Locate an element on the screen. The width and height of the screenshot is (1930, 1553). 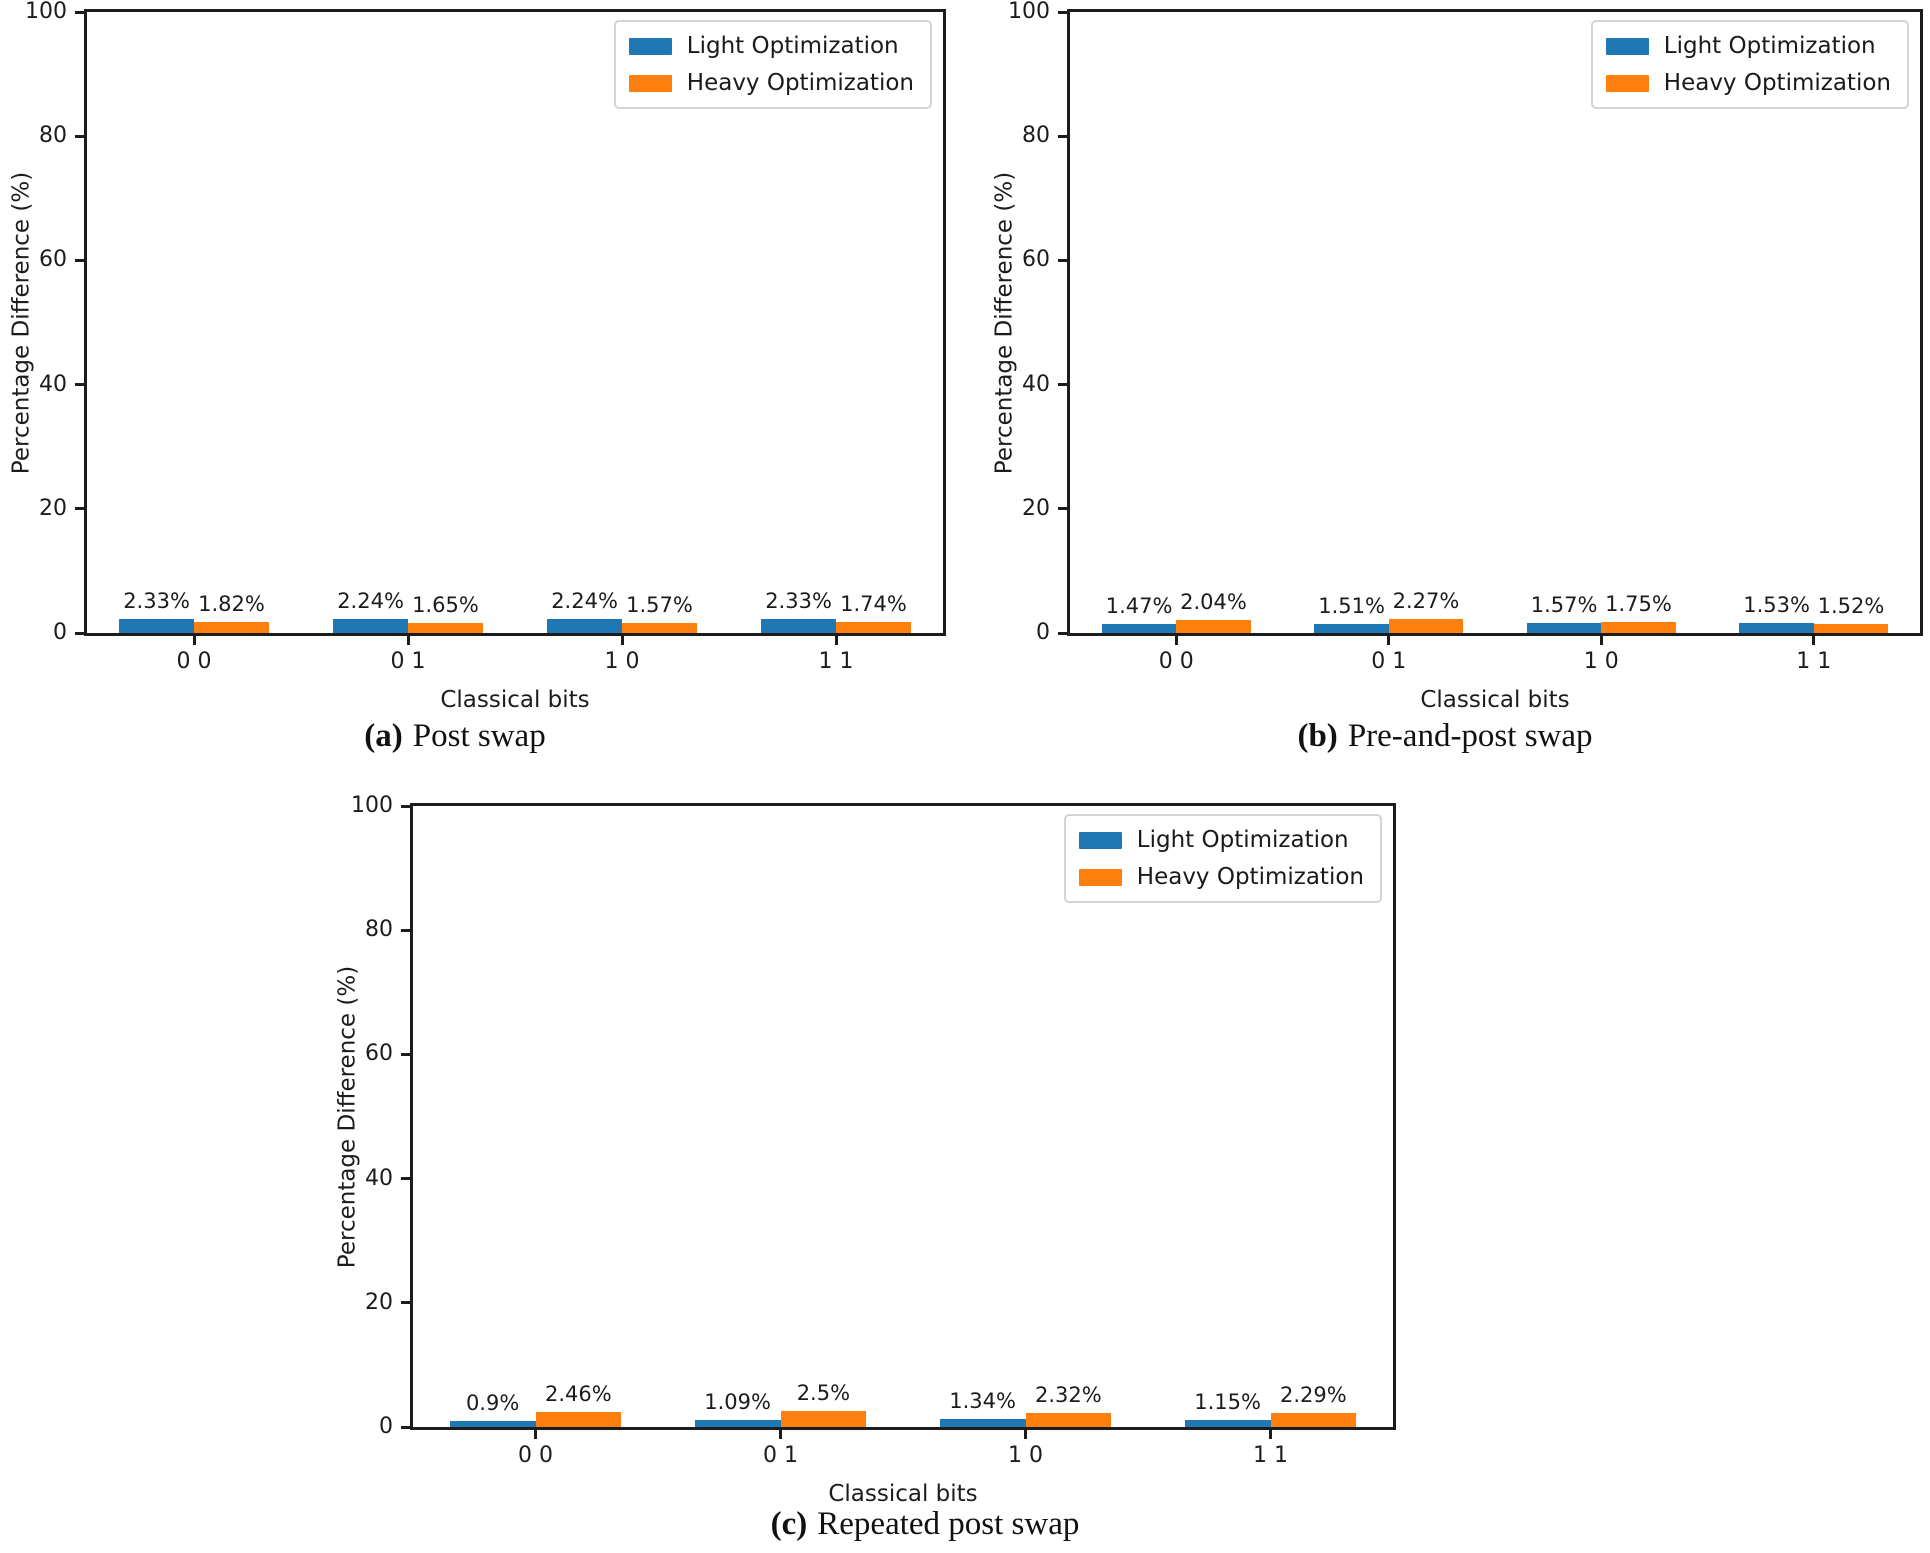
bar-value-label: 2.5% is located at coordinates (823, 1393).